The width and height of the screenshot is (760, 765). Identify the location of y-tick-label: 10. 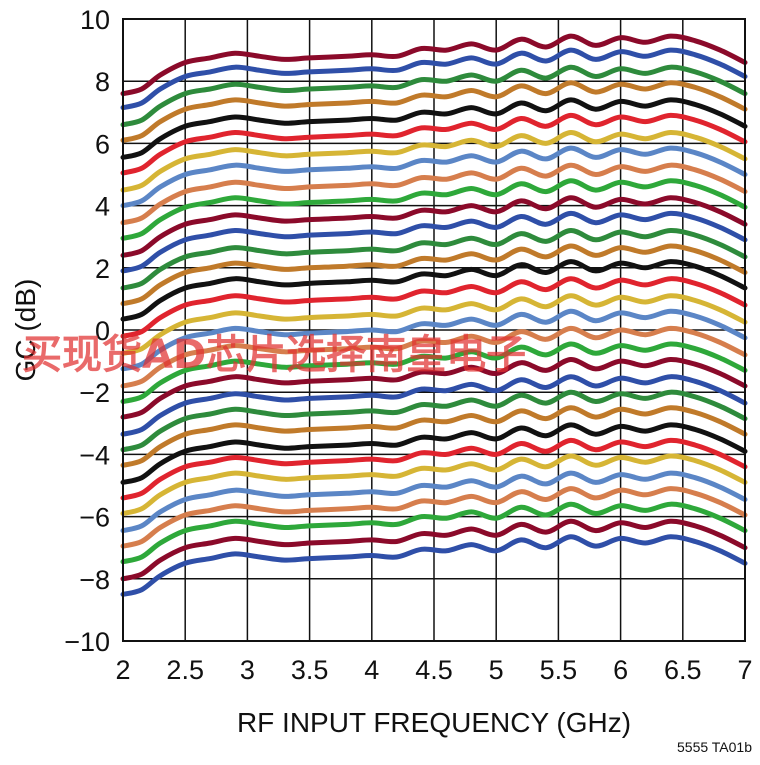
(95, 20).